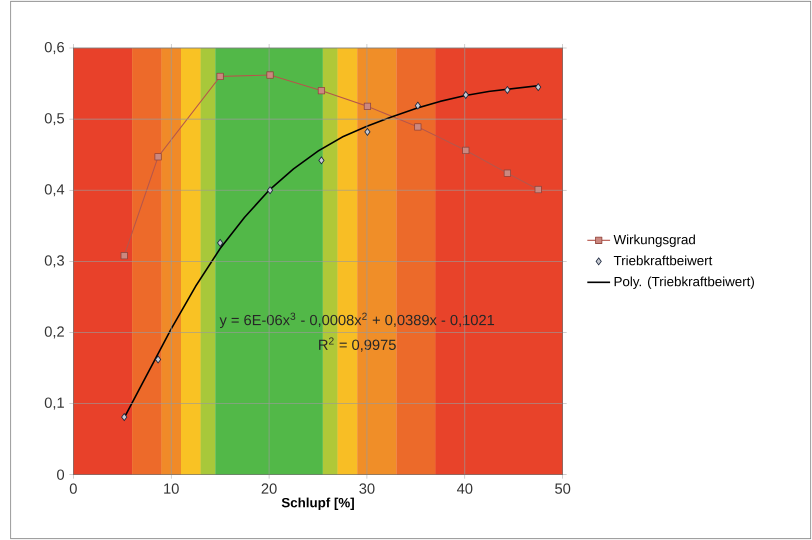 The width and height of the screenshot is (812, 540). What do you see at coordinates (171, 488) in the screenshot?
I see `x-tick-label: 10` at bounding box center [171, 488].